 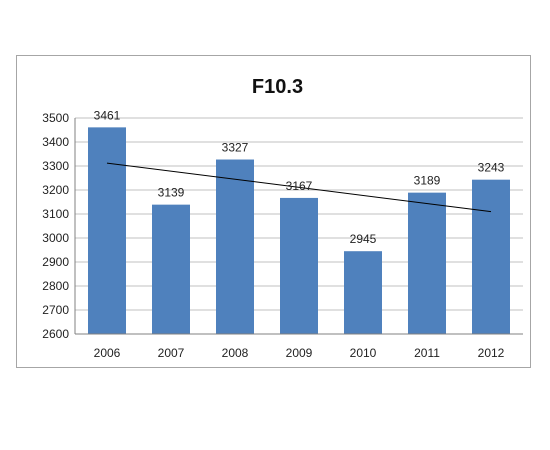 What do you see at coordinates (55, 190) in the screenshot?
I see `y-tick-label: 3200` at bounding box center [55, 190].